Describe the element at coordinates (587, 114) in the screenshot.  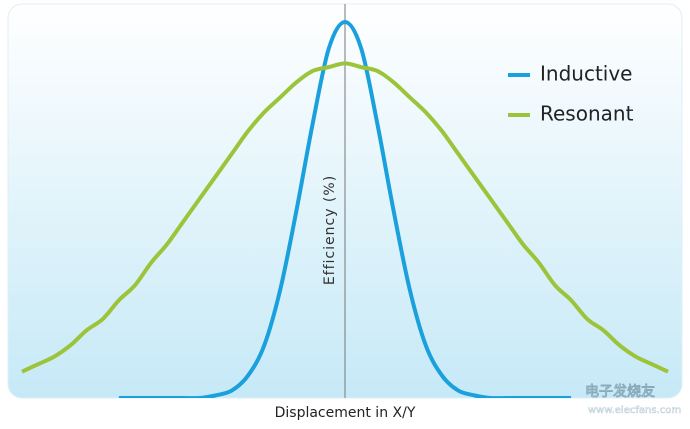
I see `legend-label: Resonant` at that location.